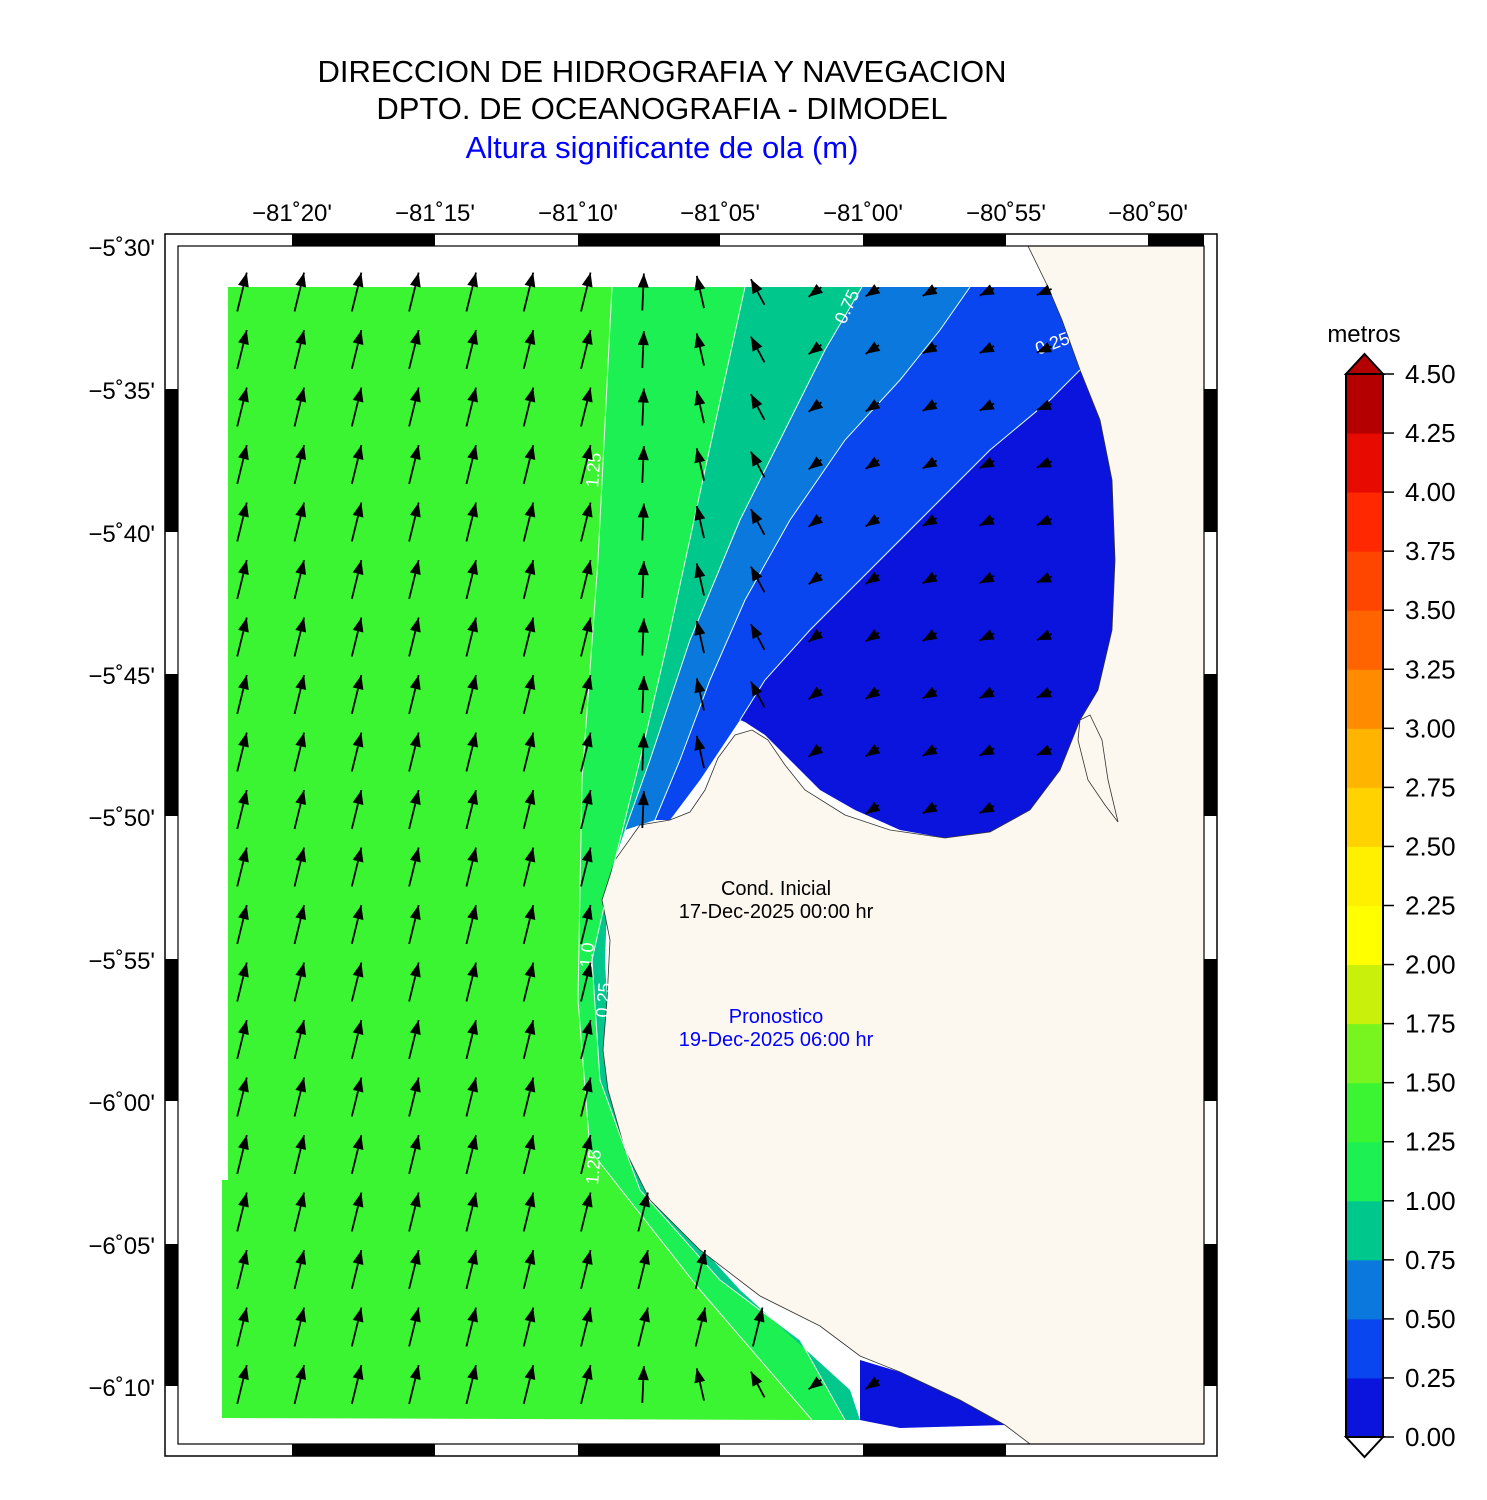 Image resolution: width=1487 pixels, height=1500 pixels. What do you see at coordinates (1364, 1447) in the screenshot?
I see `colorbar-under-triangle` at bounding box center [1364, 1447].